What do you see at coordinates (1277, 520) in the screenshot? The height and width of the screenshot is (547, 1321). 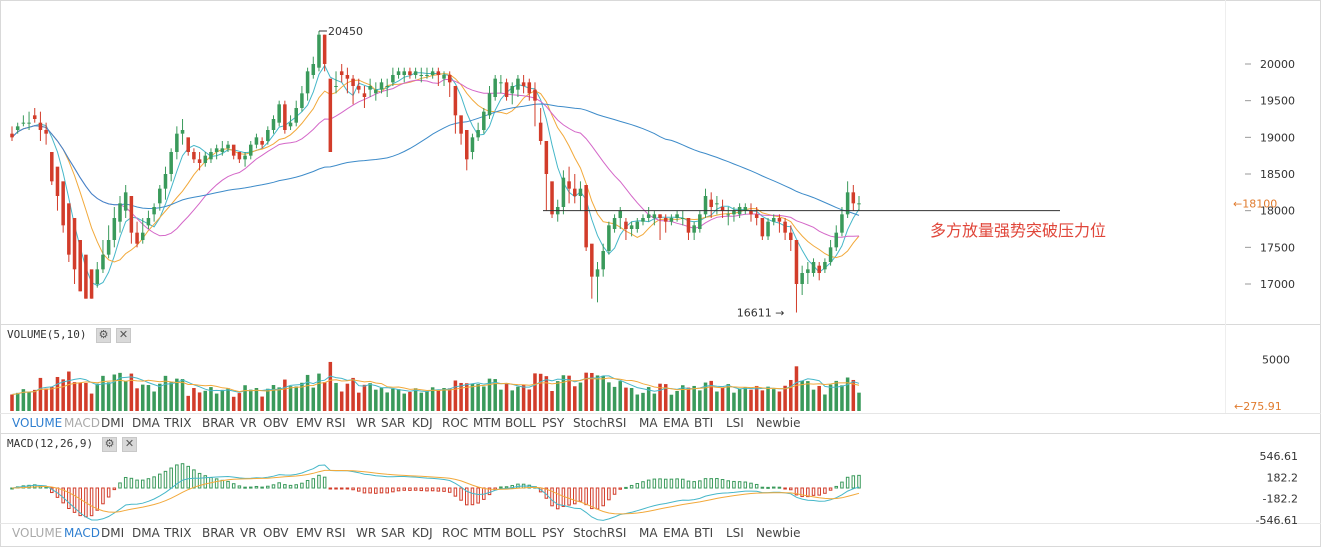 I see `macd-tick-label: -546.61` at bounding box center [1277, 520].